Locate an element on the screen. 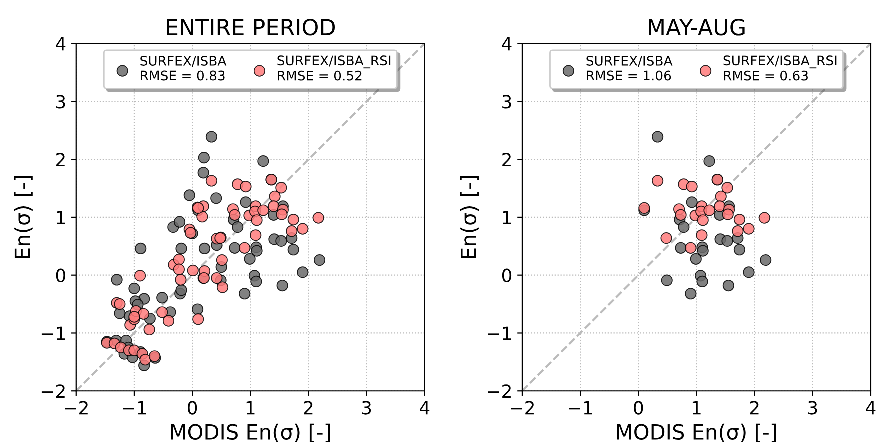 This screenshot has width=878, height=447. legend-label: SURFEX/ISBA RMSE = 1.06 is located at coordinates (629, 68).